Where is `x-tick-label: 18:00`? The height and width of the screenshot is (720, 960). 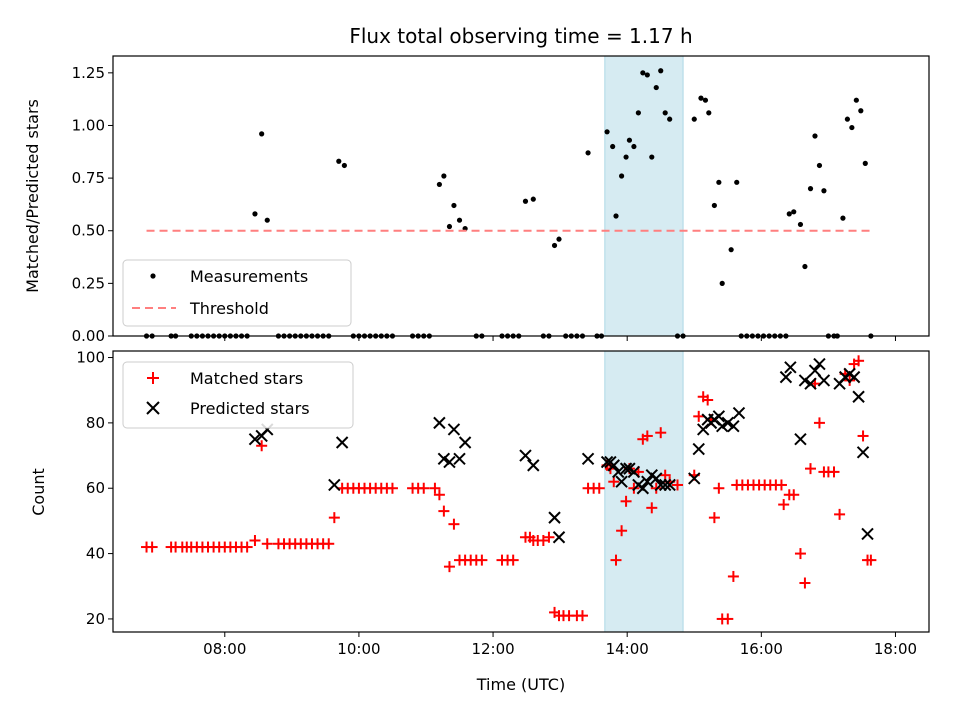
x-tick-label: 18:00 is located at coordinates (895, 649).